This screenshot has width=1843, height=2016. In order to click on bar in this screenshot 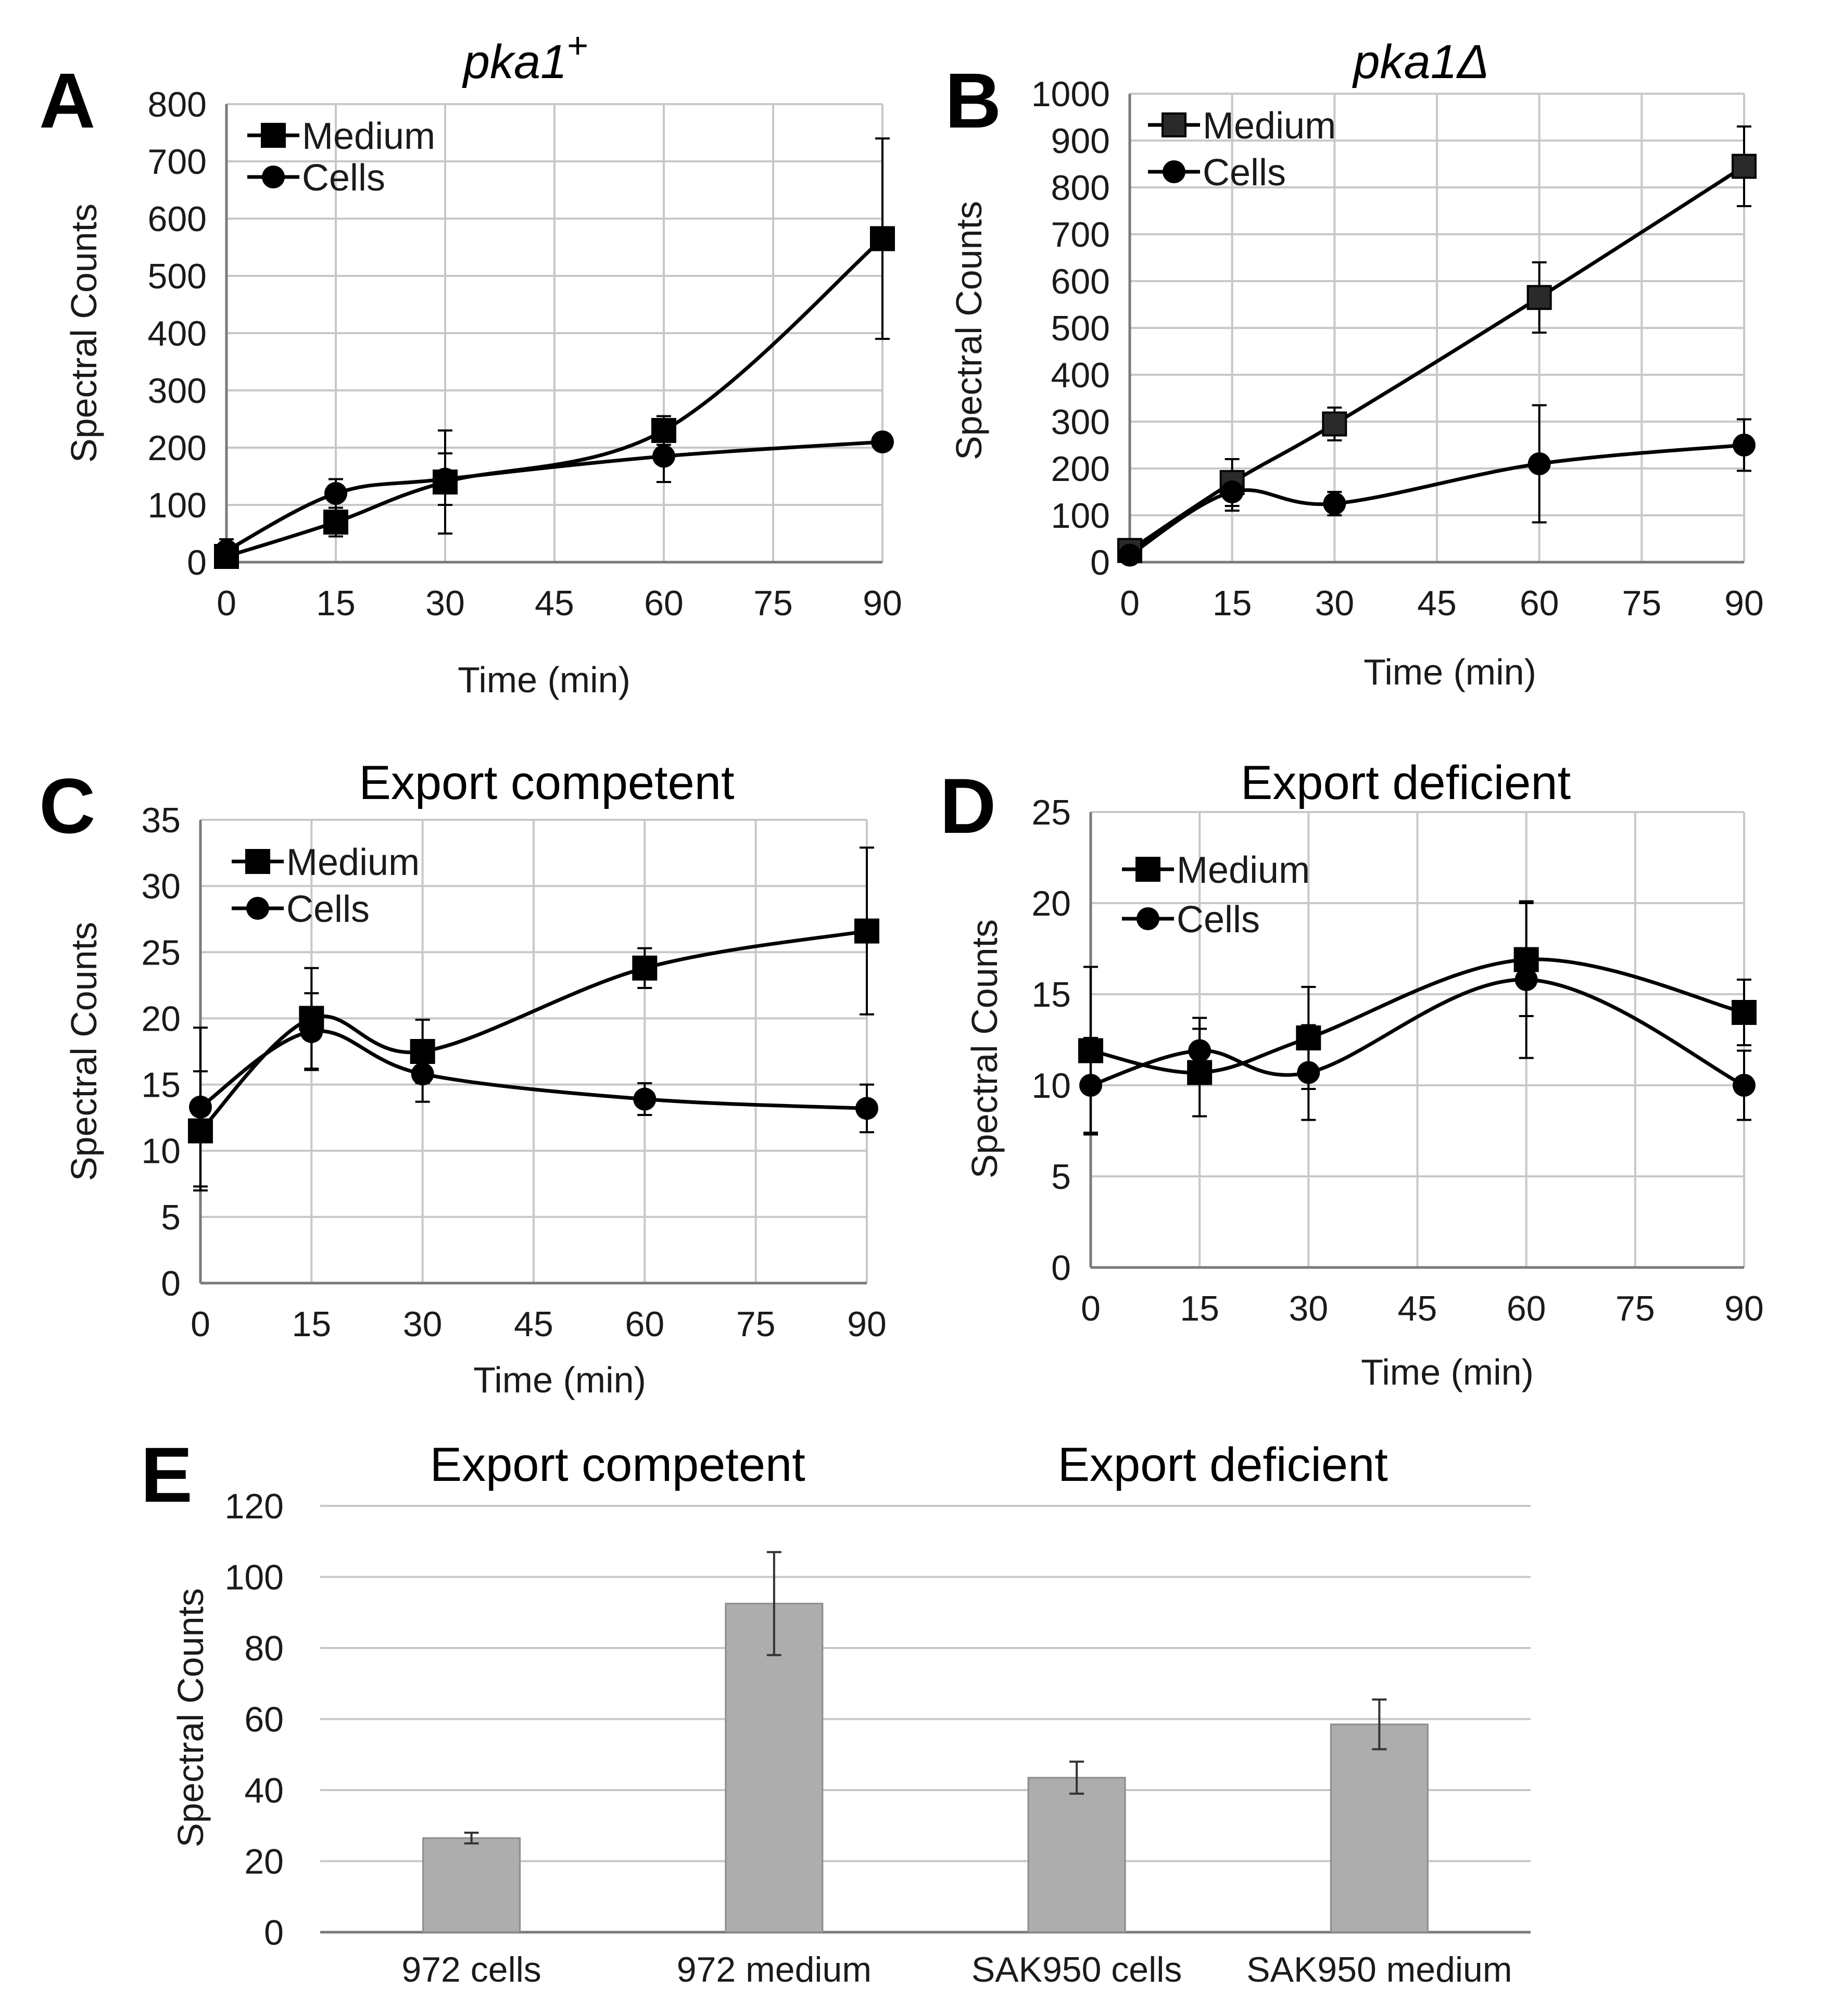, I will do `click(1379, 1828)`.